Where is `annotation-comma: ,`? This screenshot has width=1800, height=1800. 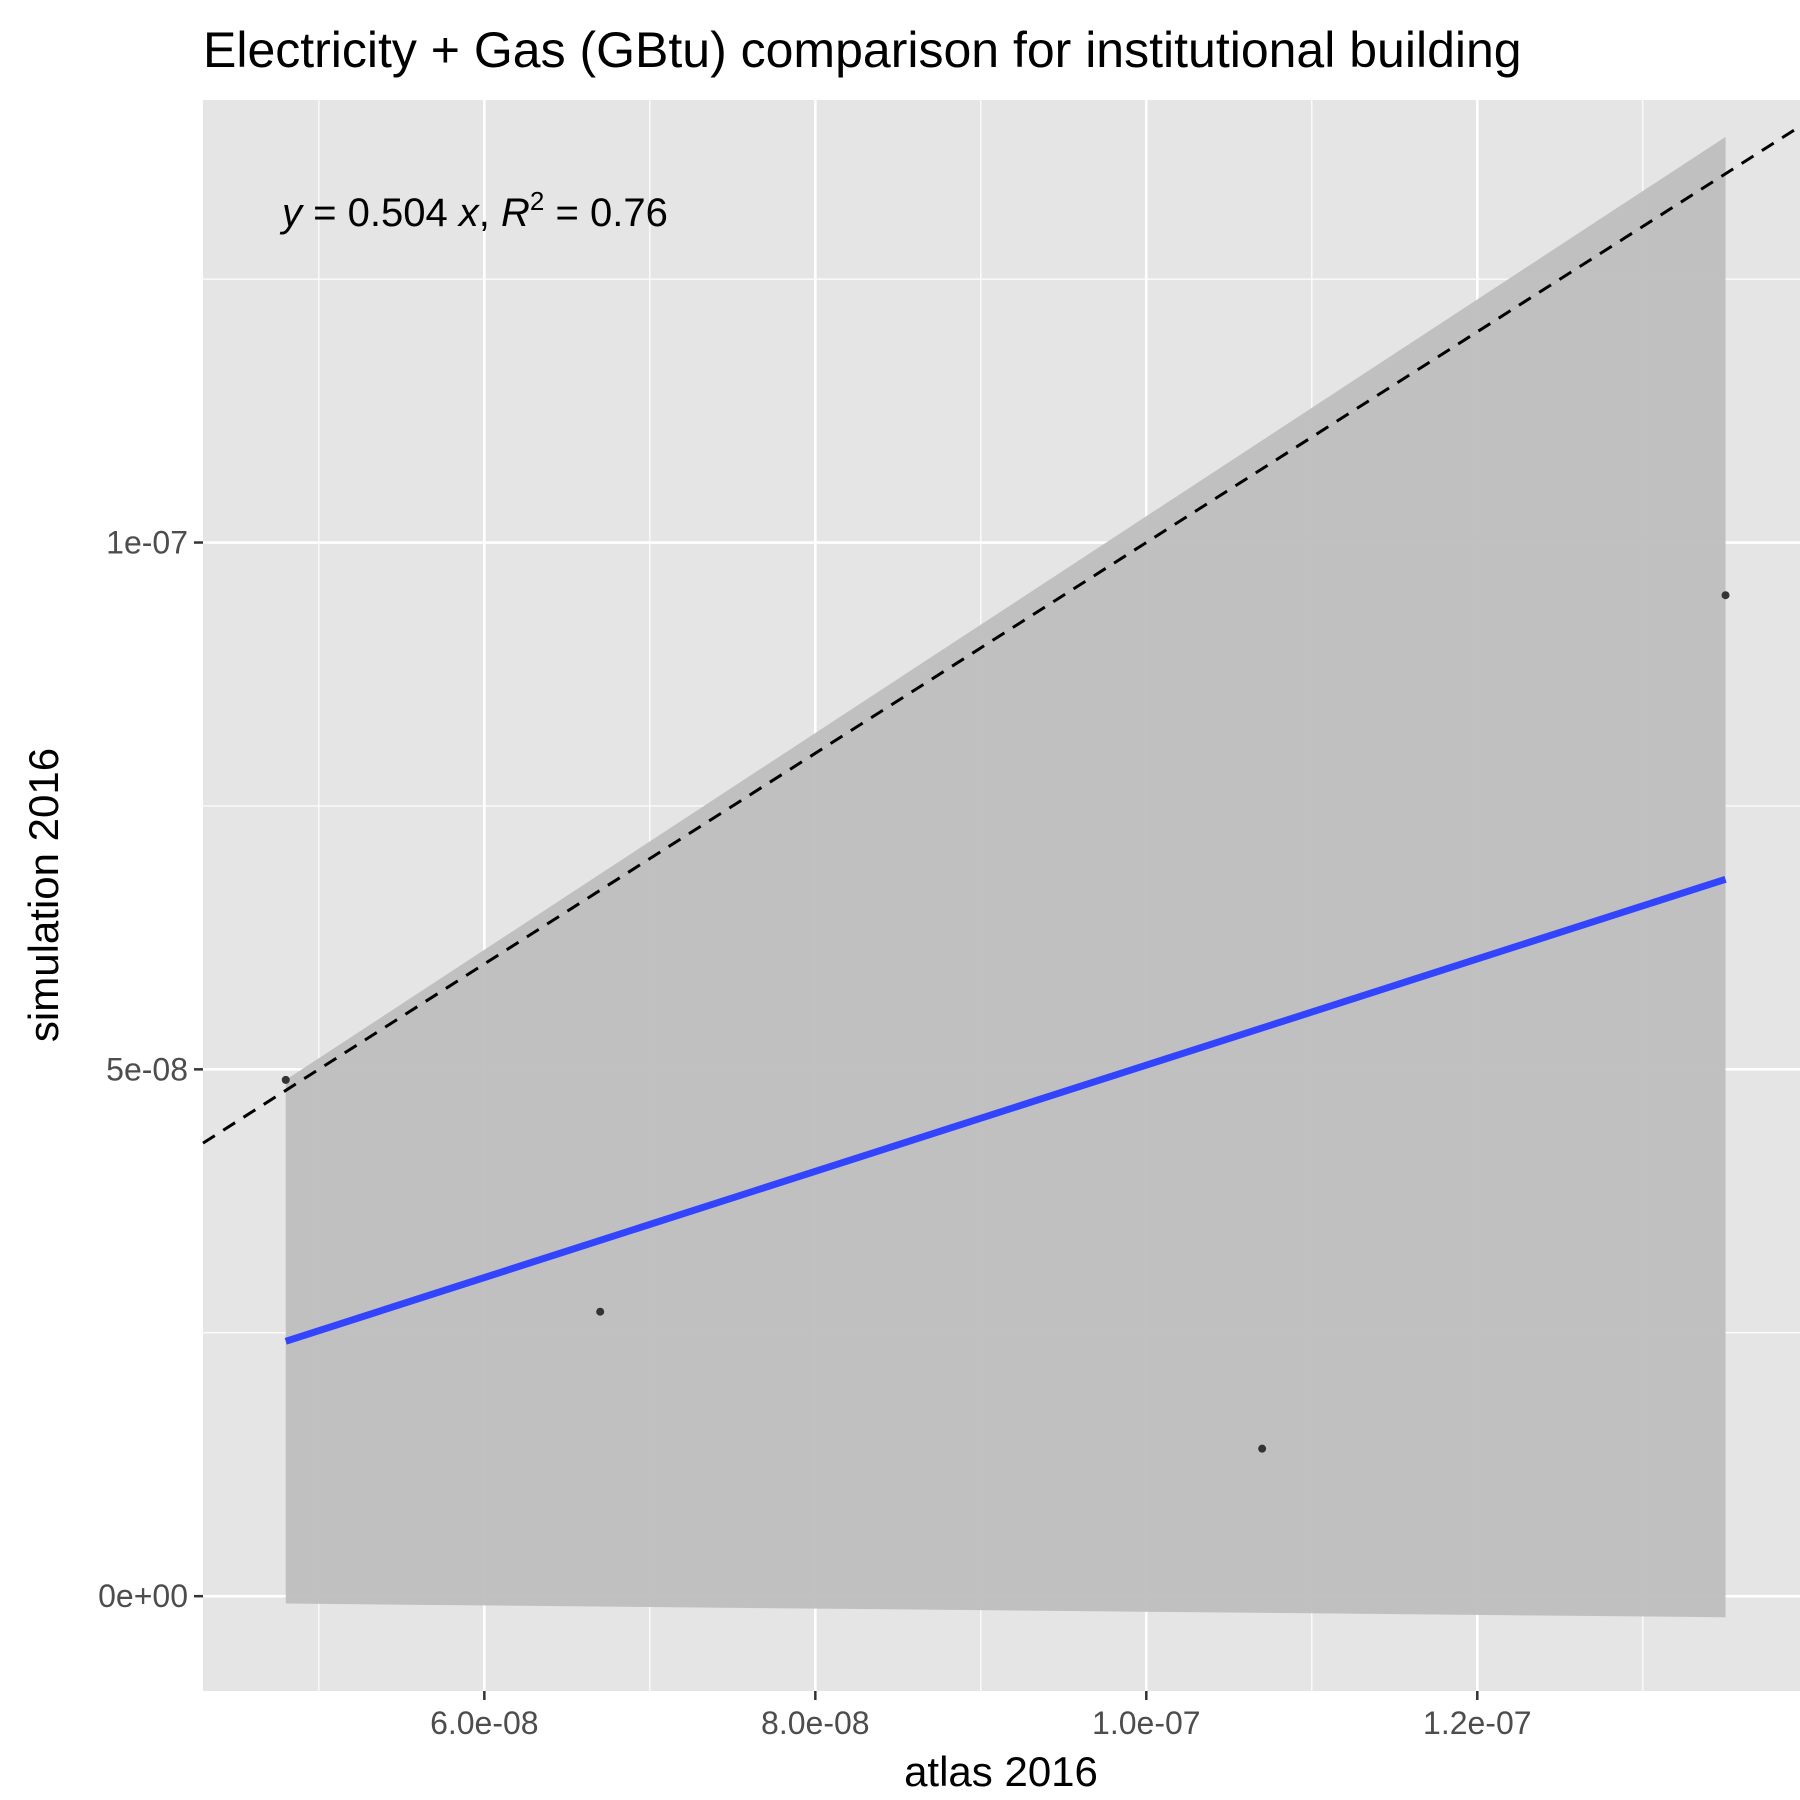
annotation-comma: , is located at coordinates (490, 213).